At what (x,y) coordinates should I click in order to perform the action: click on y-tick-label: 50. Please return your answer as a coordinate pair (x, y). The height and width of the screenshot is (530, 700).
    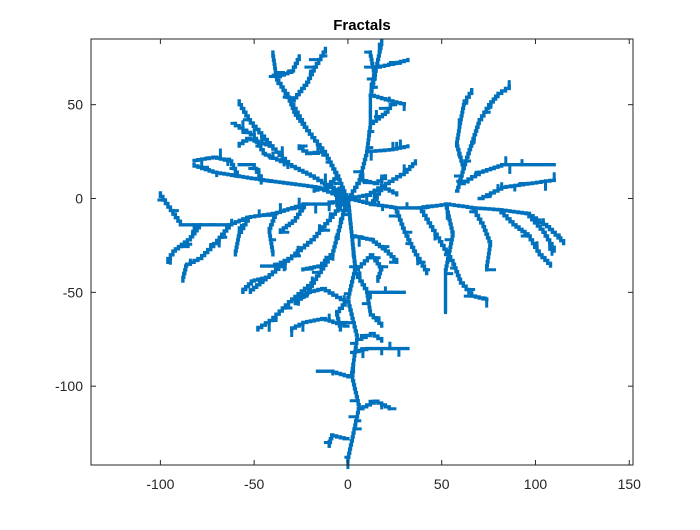
    Looking at the image, I should click on (75, 105).